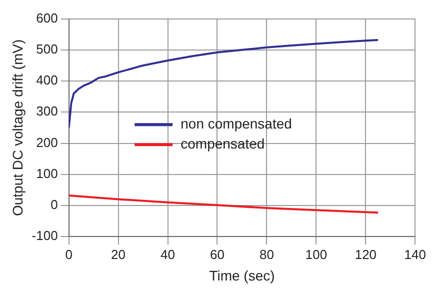 This screenshot has width=437, height=295. Describe the element at coordinates (217, 254) in the screenshot. I see `x-tick-label: 60` at that location.